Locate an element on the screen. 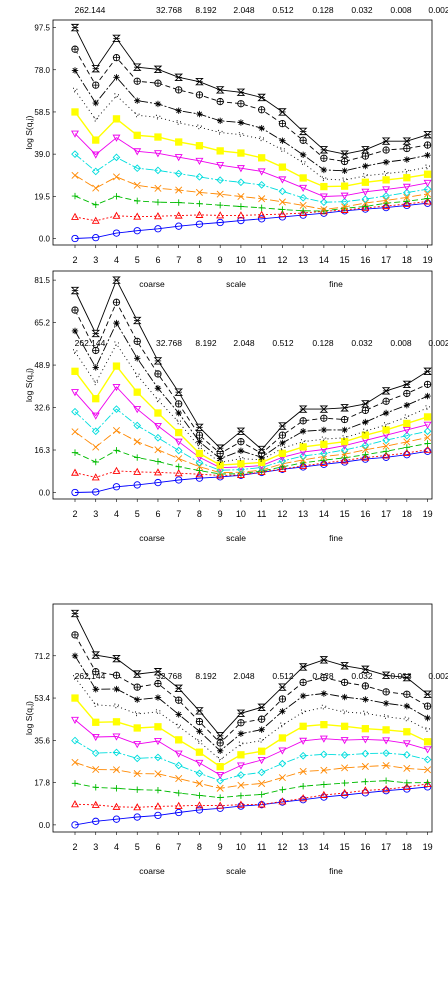 The width and height of the screenshot is (448, 999). y-tick-label: 39.0 is located at coordinates (42, 154).